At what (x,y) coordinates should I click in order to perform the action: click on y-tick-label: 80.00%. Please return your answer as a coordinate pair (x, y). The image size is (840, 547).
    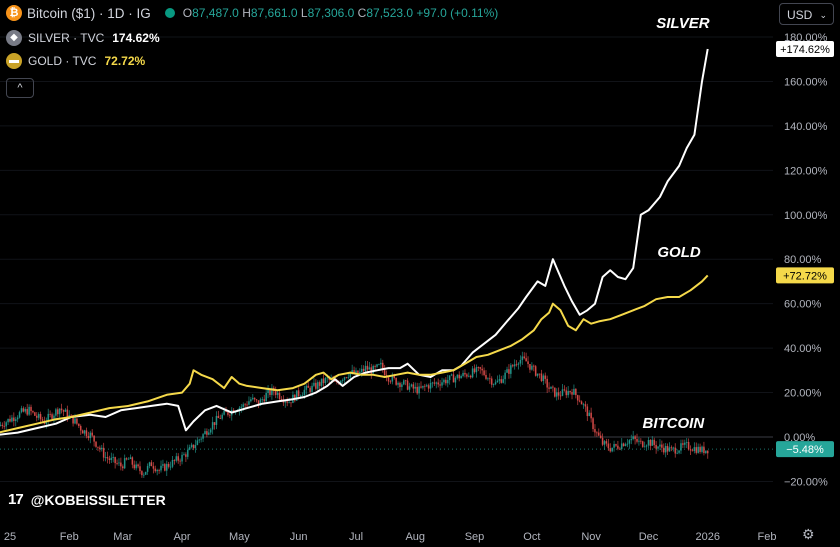
    Looking at the image, I should click on (803, 260).